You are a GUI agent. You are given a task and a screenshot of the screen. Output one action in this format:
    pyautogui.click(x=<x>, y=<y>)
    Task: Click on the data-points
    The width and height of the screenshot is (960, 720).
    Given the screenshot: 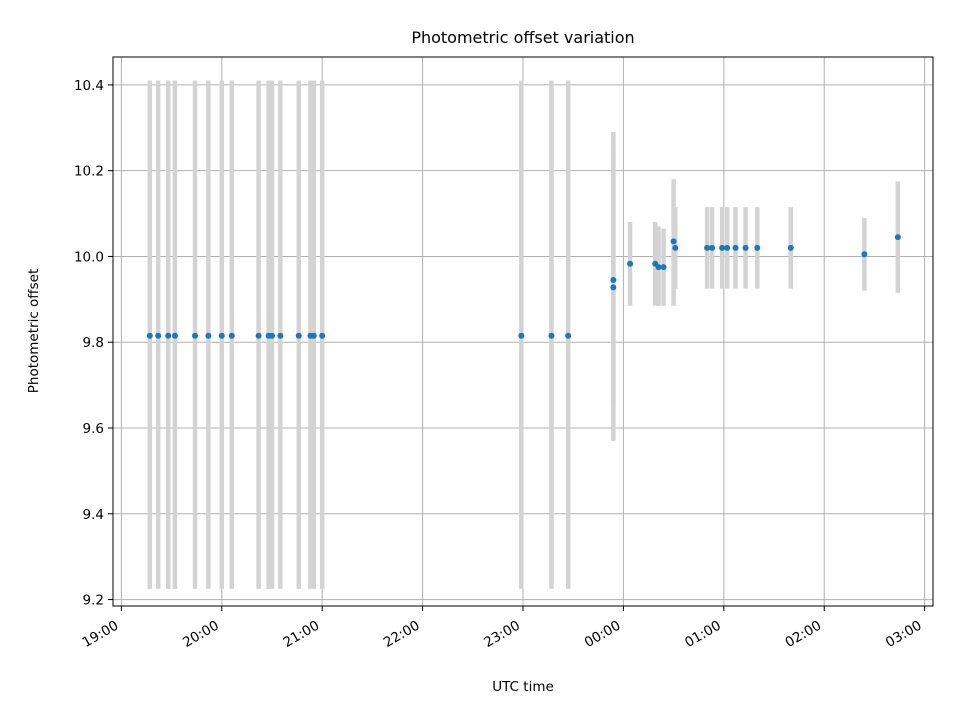 What is the action you would take?
    pyautogui.click(x=523, y=286)
    